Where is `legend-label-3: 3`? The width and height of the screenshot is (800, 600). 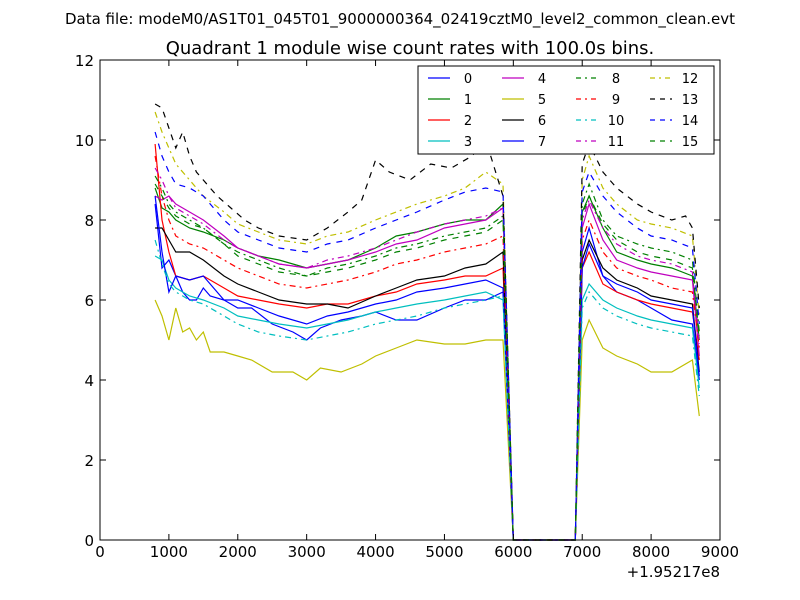 legend-label-3: 3 is located at coordinates (468, 142).